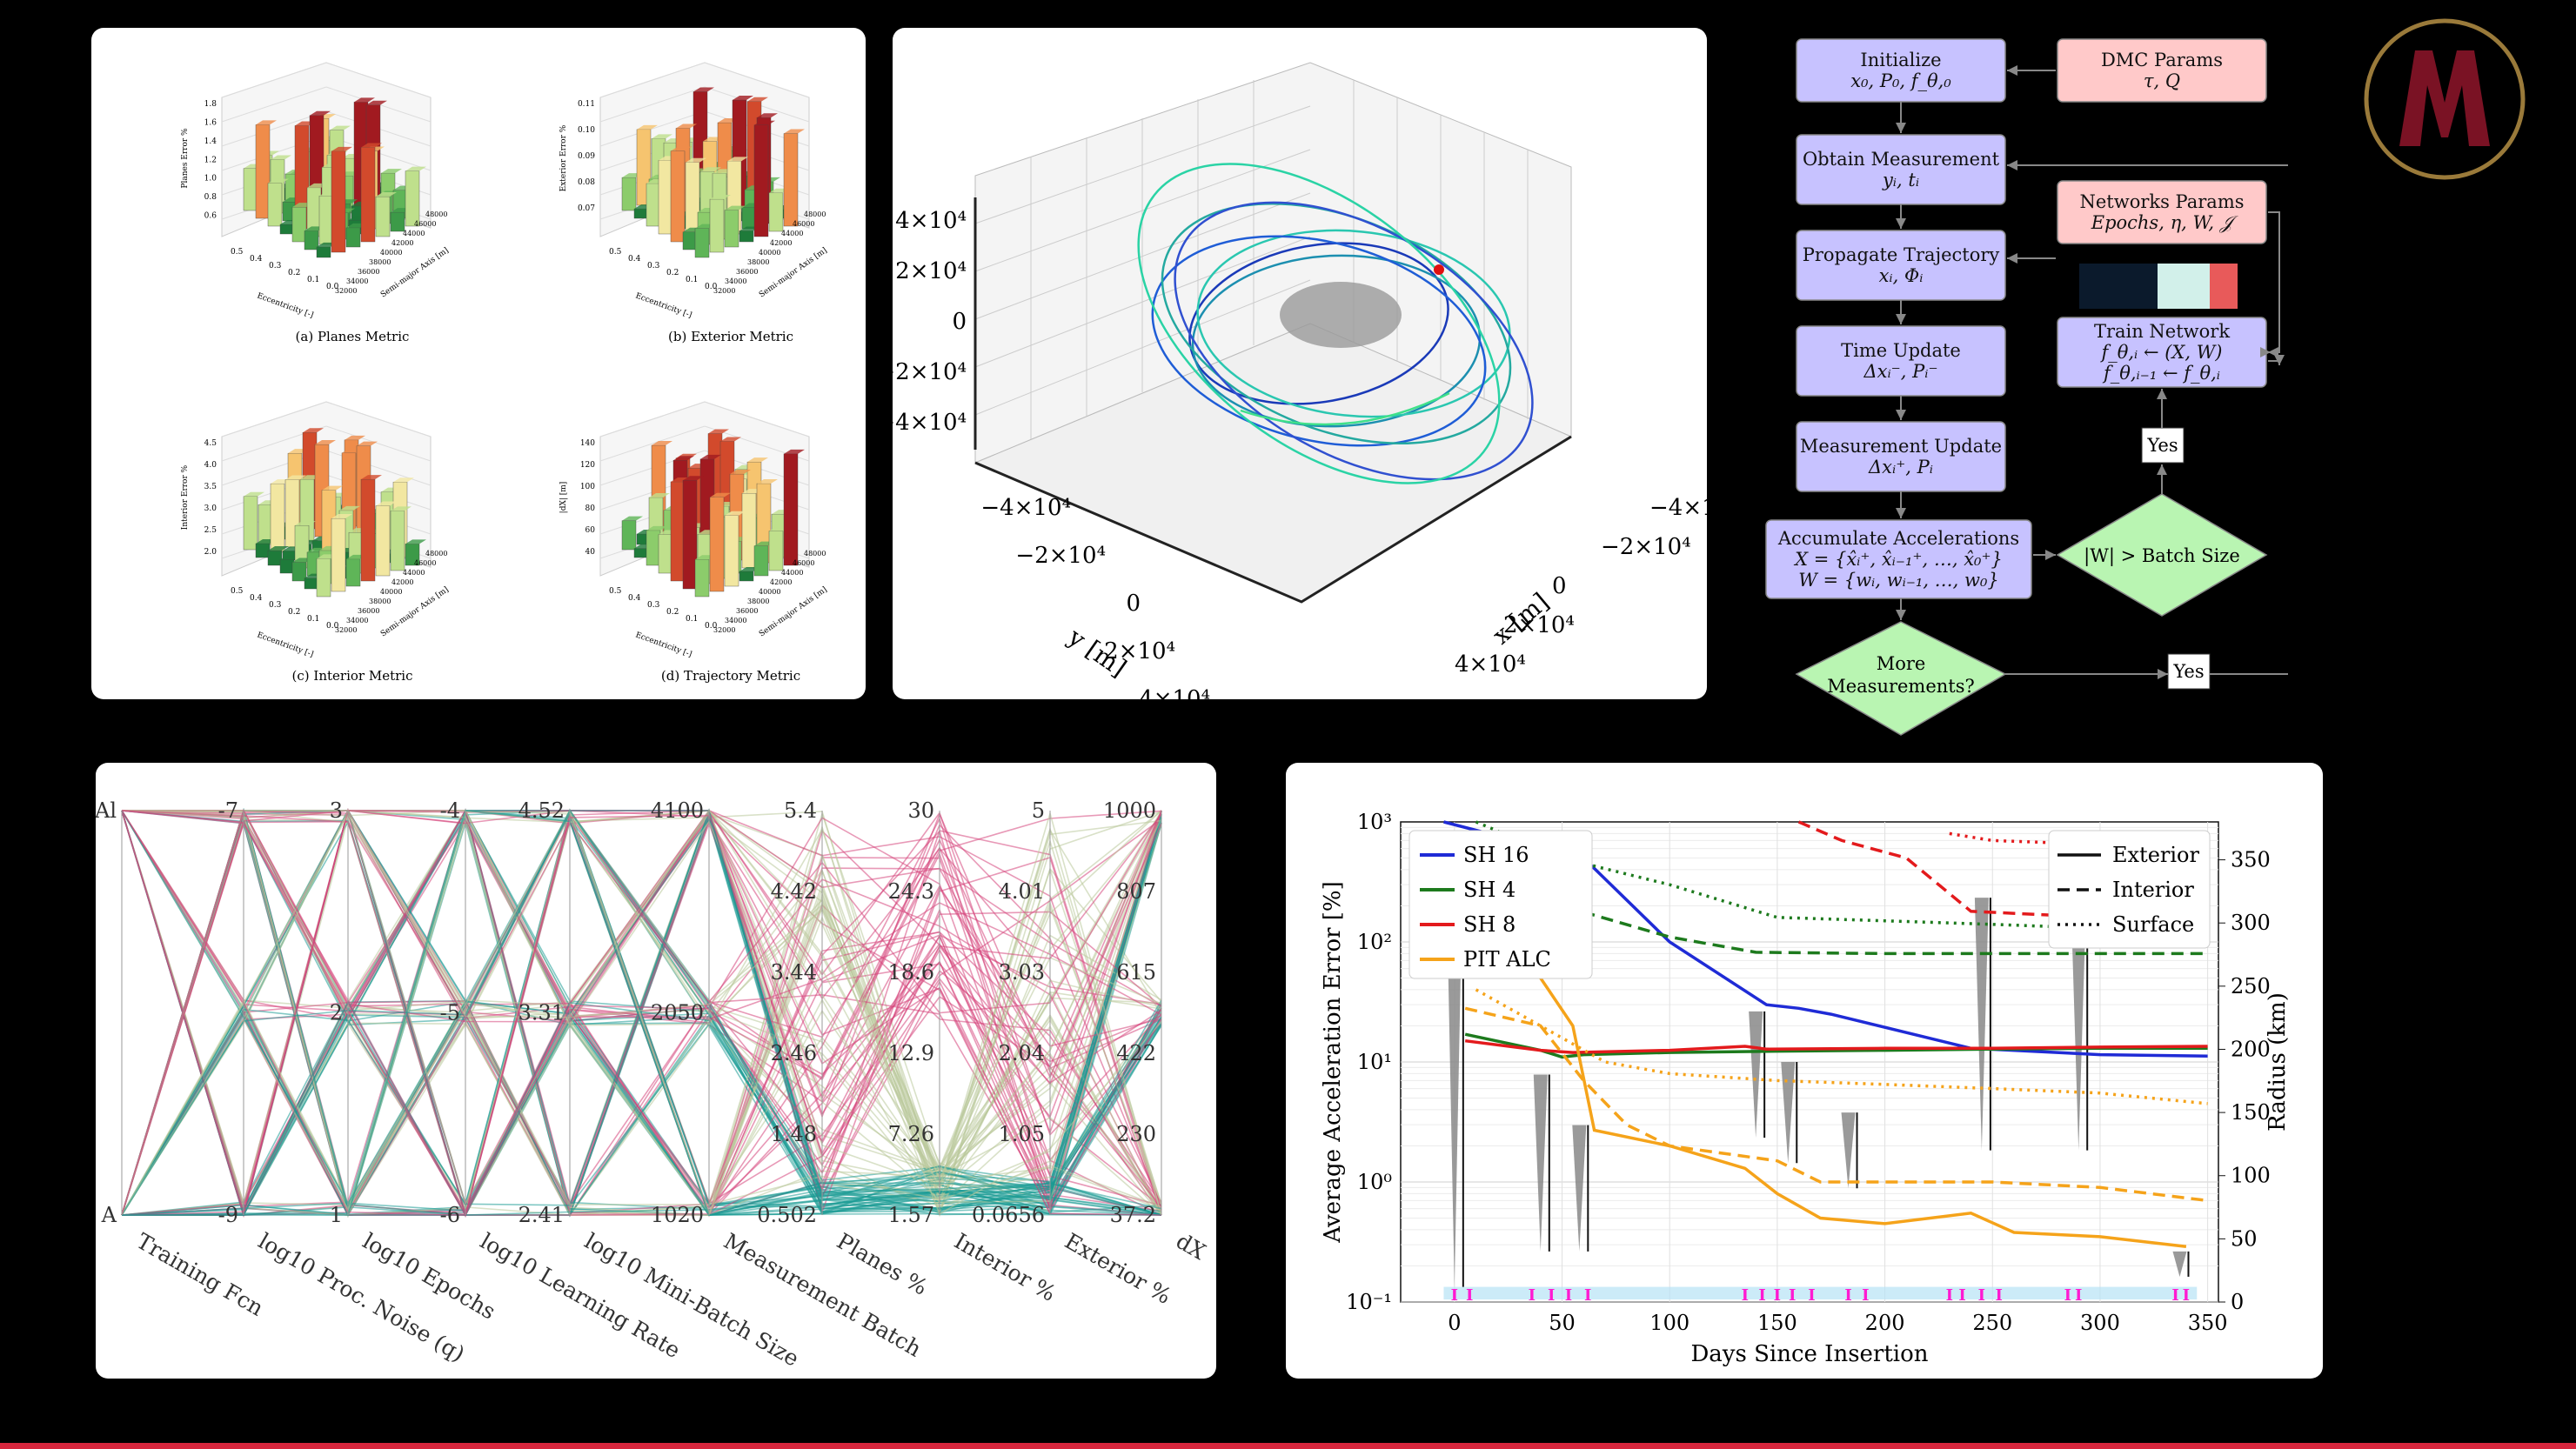 This screenshot has height=1449, width=2576. Describe the element at coordinates (800, 810) in the screenshot. I see `pc-tick: 5.4` at that location.